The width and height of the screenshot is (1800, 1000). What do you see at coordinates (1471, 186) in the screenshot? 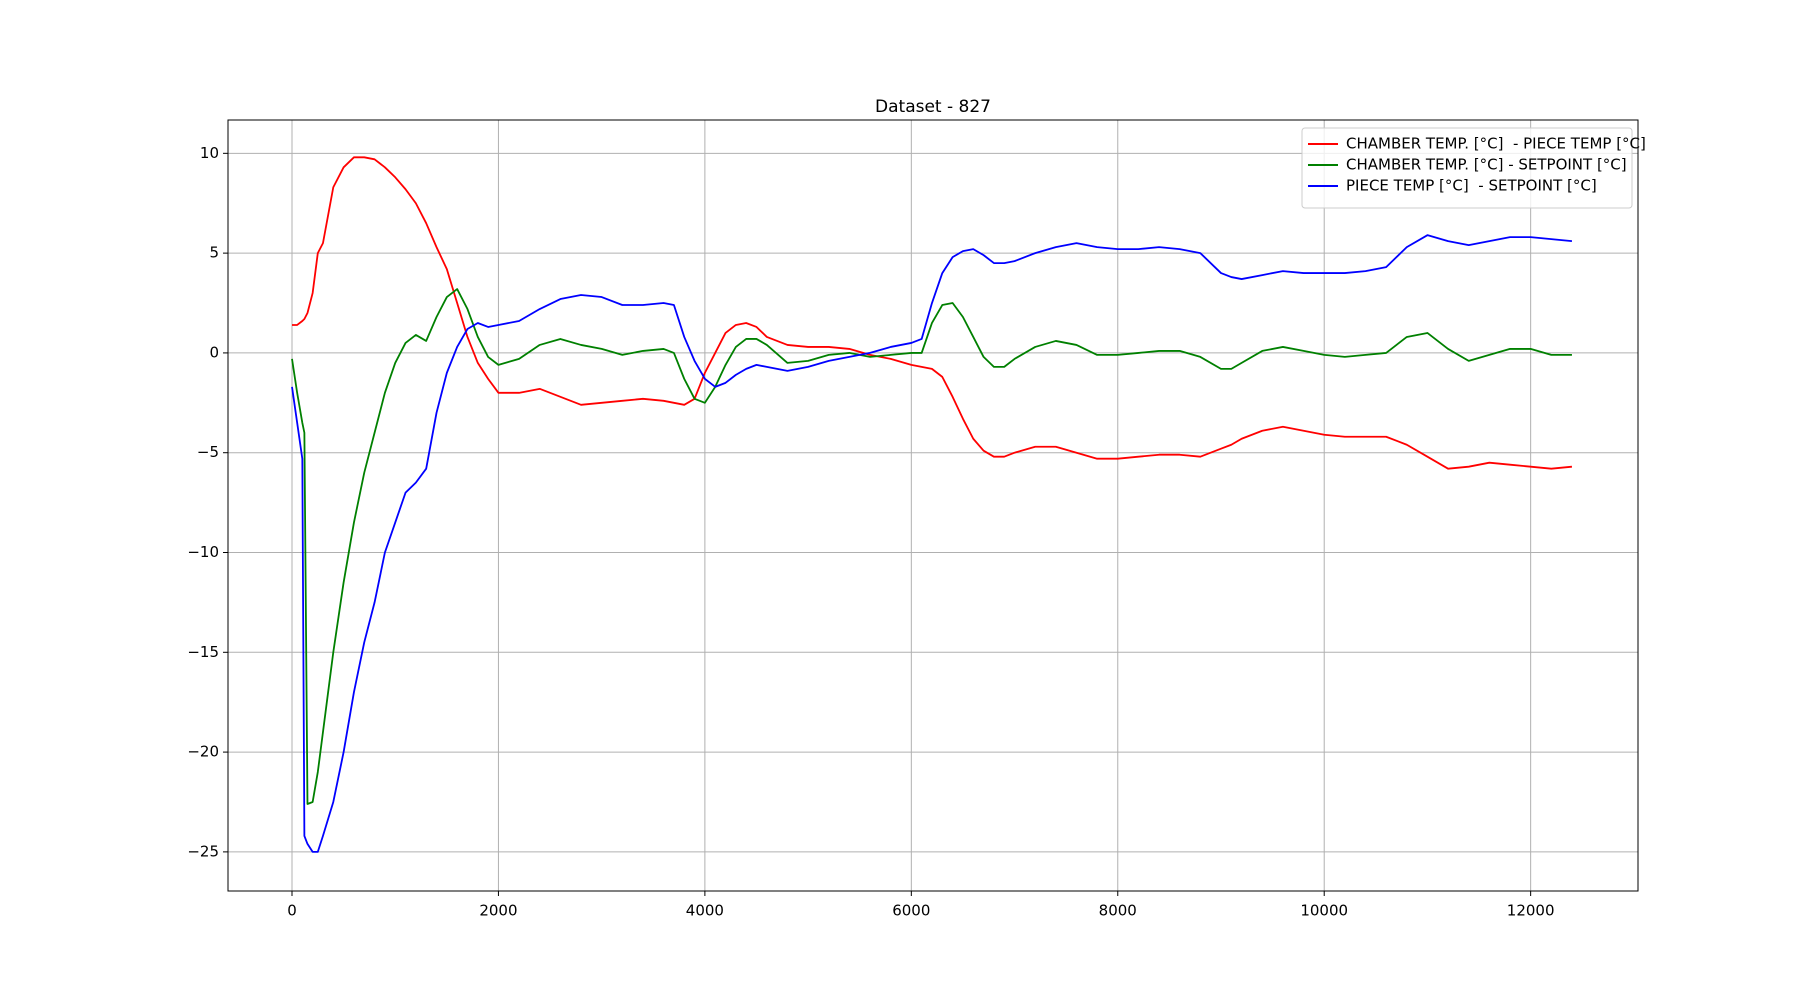
I see `legend-label: PIECE TEMP [°C] - SETPOINT [°C]` at bounding box center [1471, 186].